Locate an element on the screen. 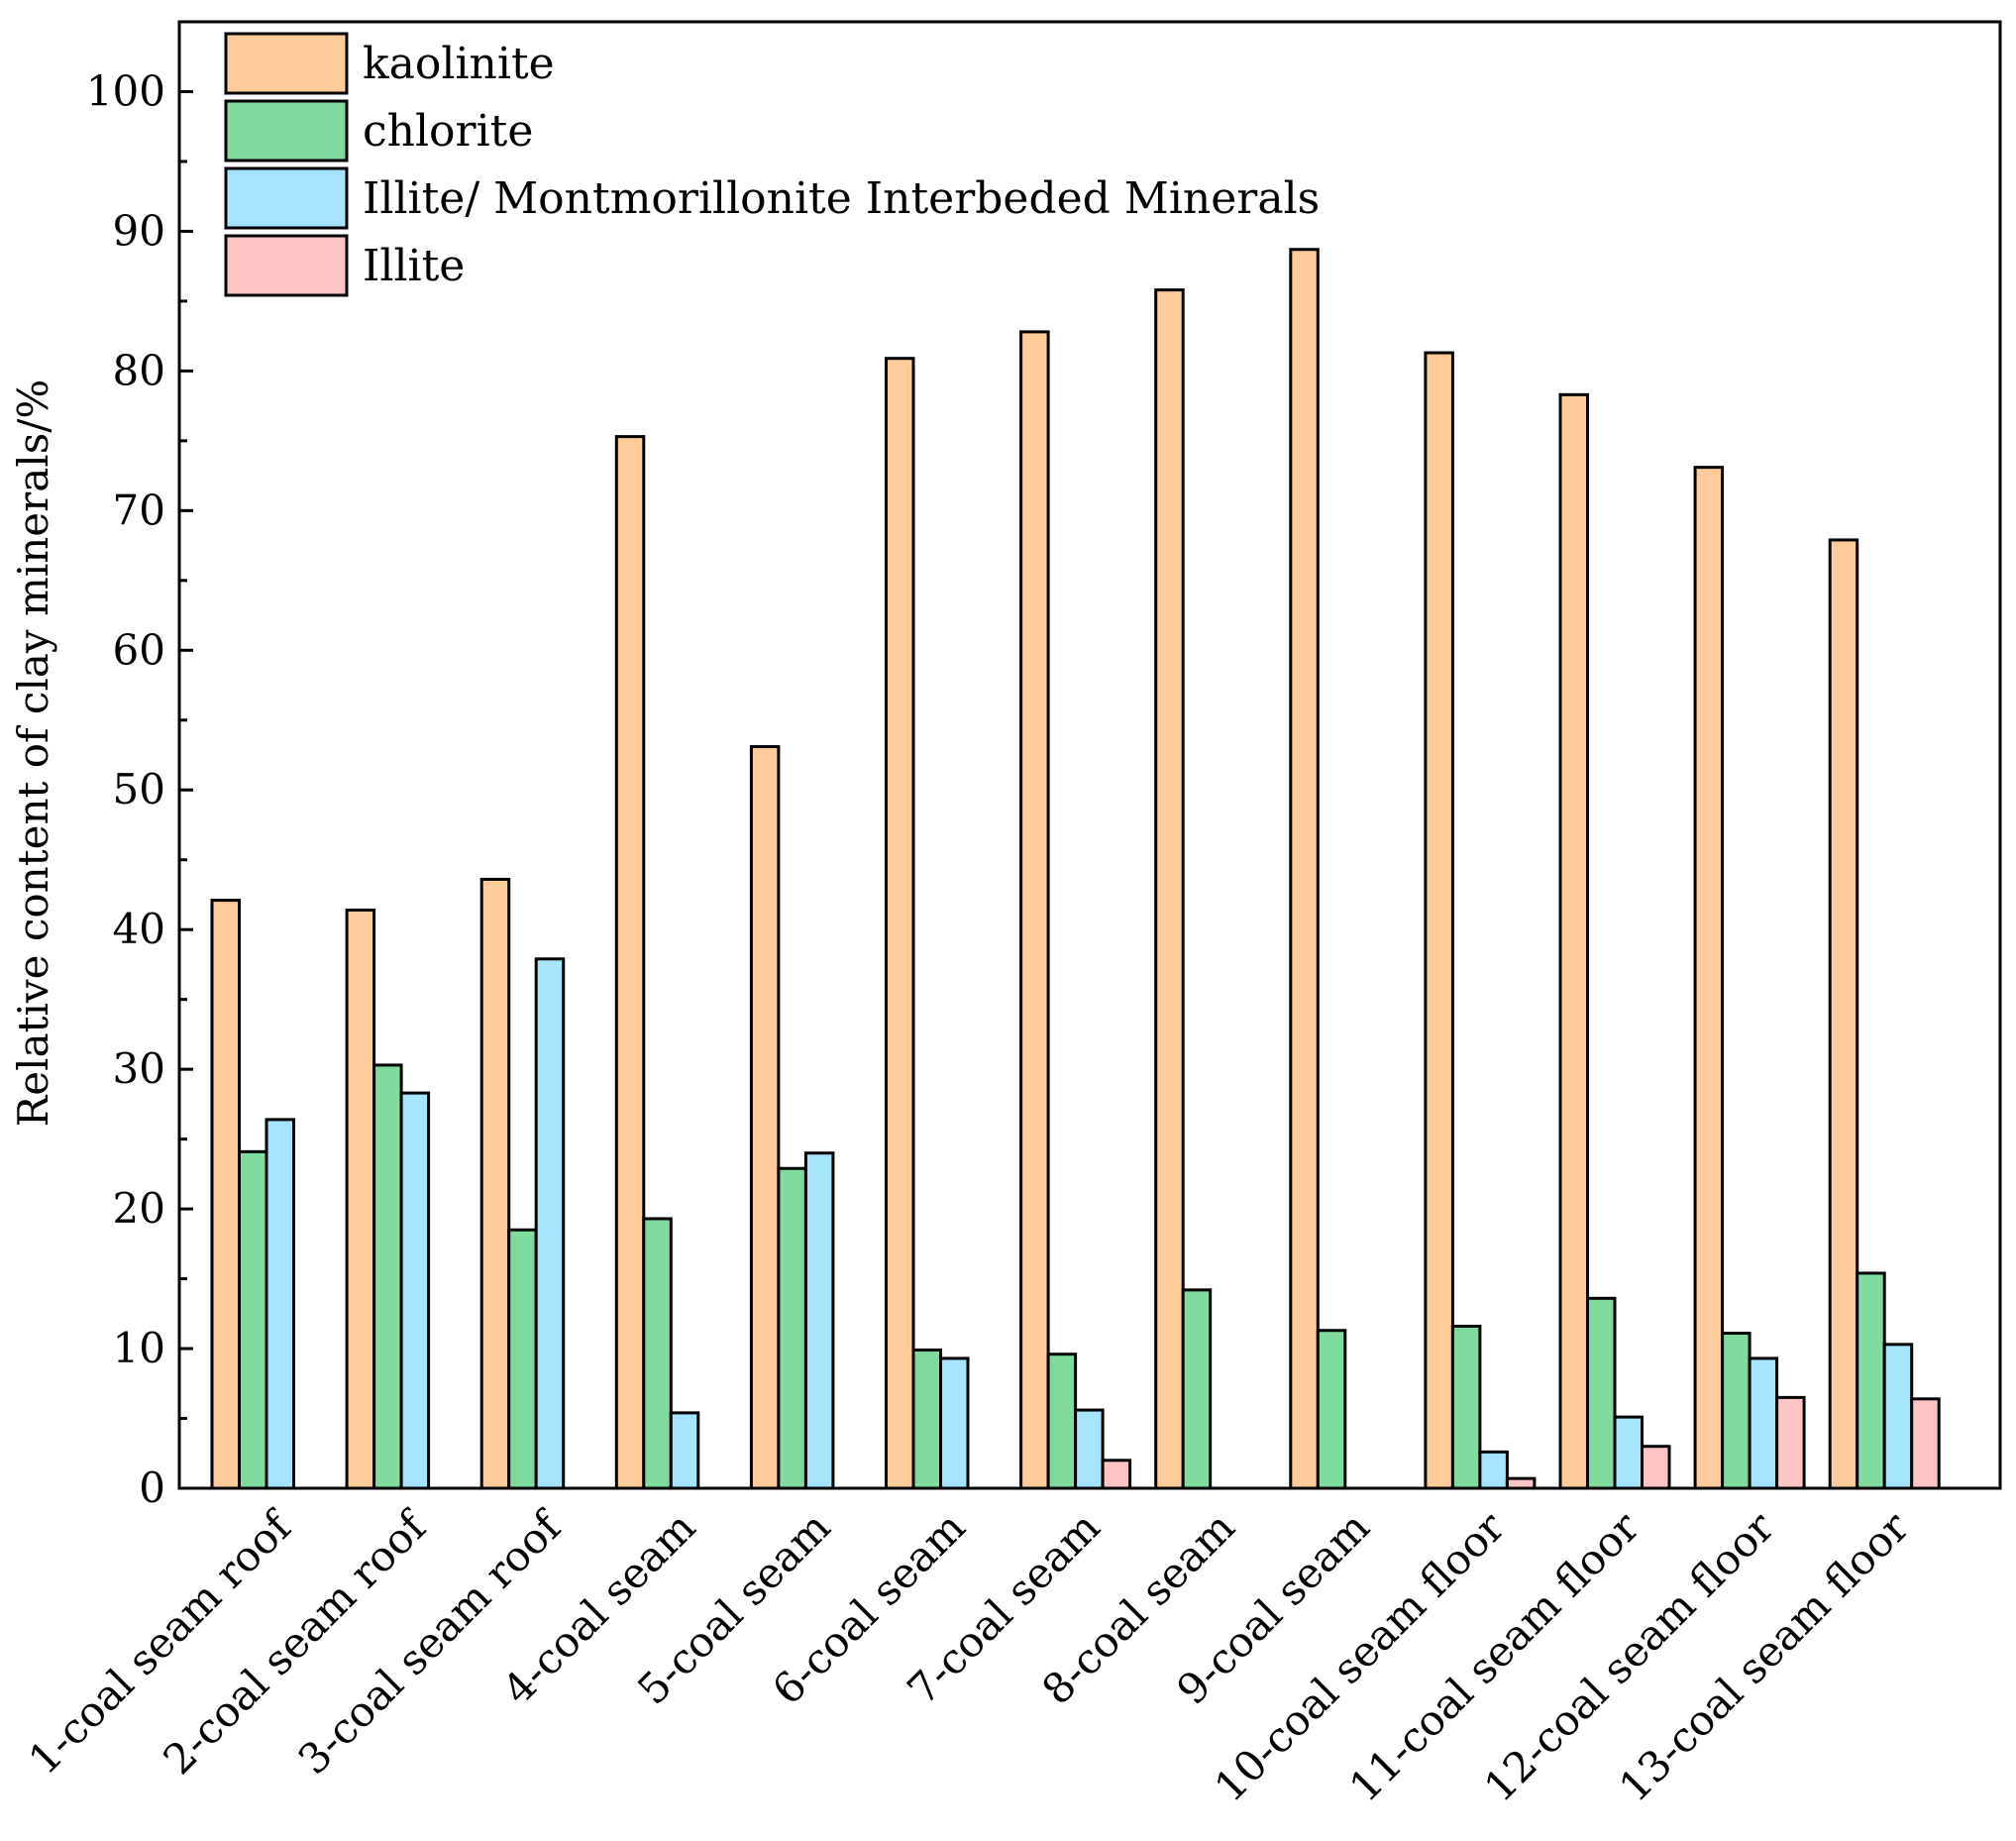  legend-label-1: kaolinite is located at coordinates (459, 64).